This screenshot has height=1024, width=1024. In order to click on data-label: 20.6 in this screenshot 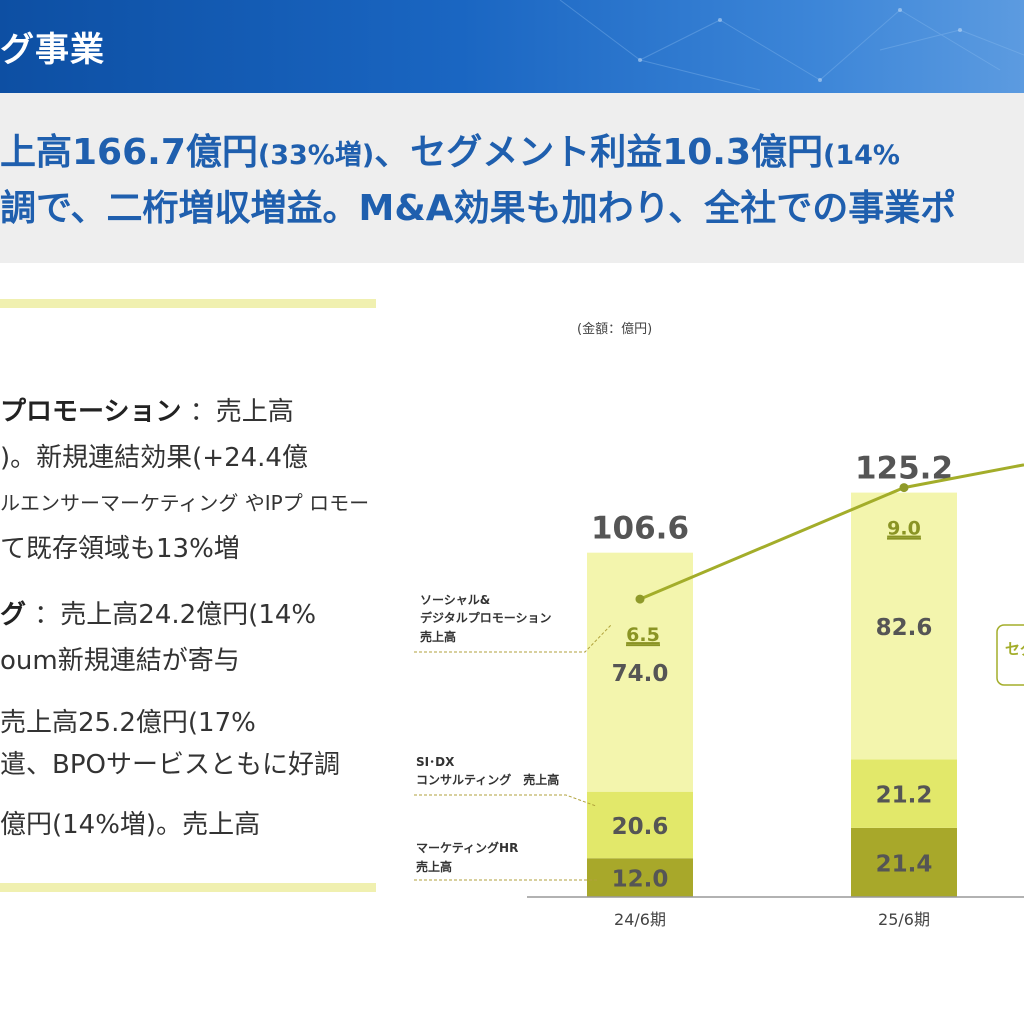, I will do `click(640, 827)`.